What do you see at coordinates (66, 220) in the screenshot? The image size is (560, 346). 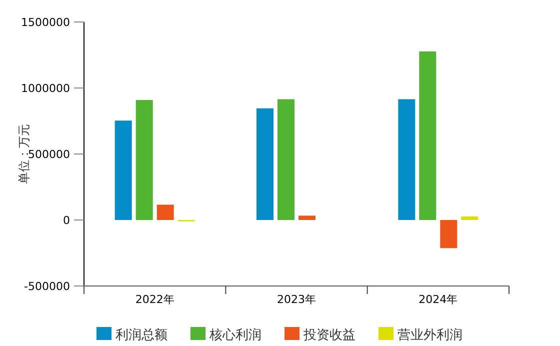 I see `y-tick-label: 0` at bounding box center [66, 220].